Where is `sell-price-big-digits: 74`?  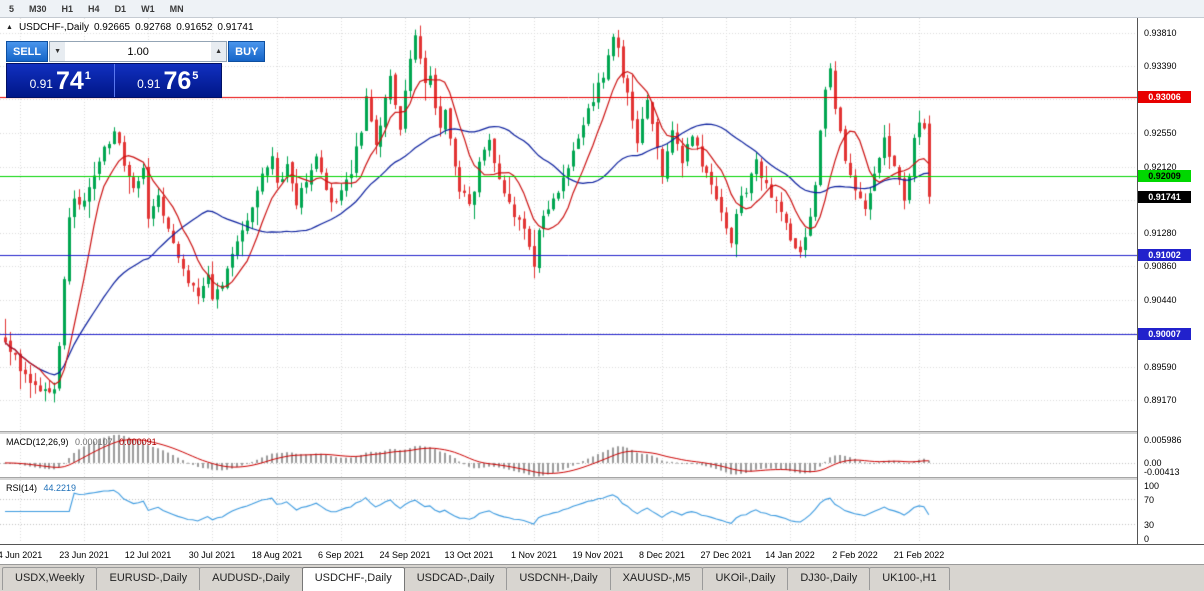 sell-price-big-digits: 74 is located at coordinates (69, 81).